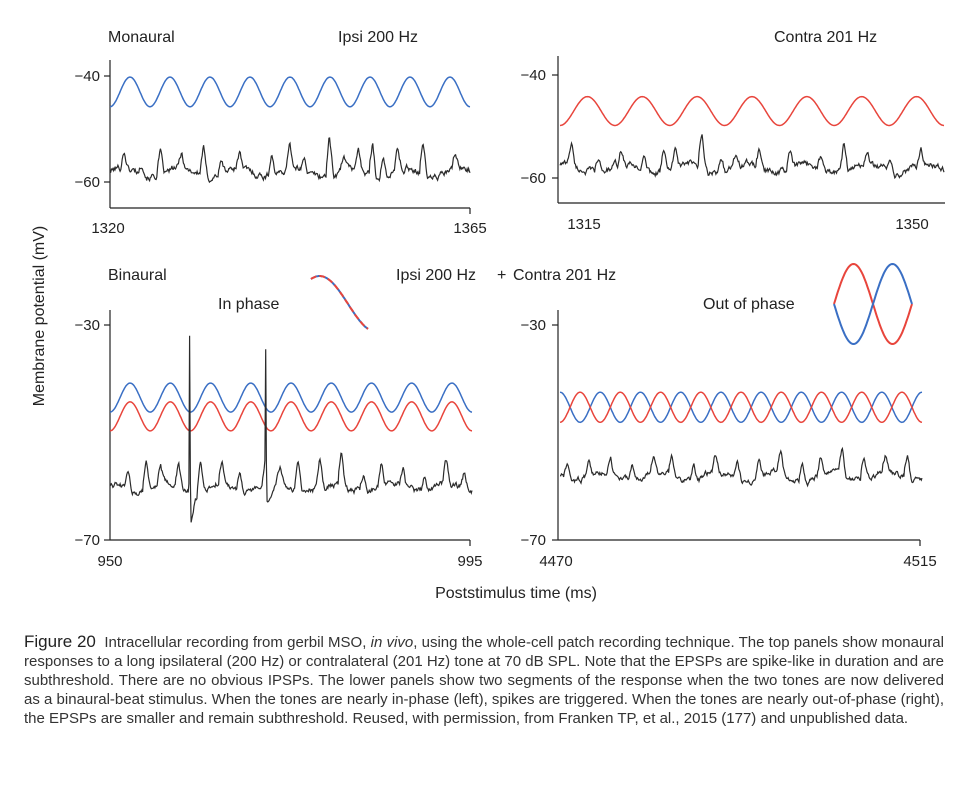  Describe the element at coordinates (39, 316) in the screenshot. I see `y-axis-label: Membrane potential (mV)` at that location.